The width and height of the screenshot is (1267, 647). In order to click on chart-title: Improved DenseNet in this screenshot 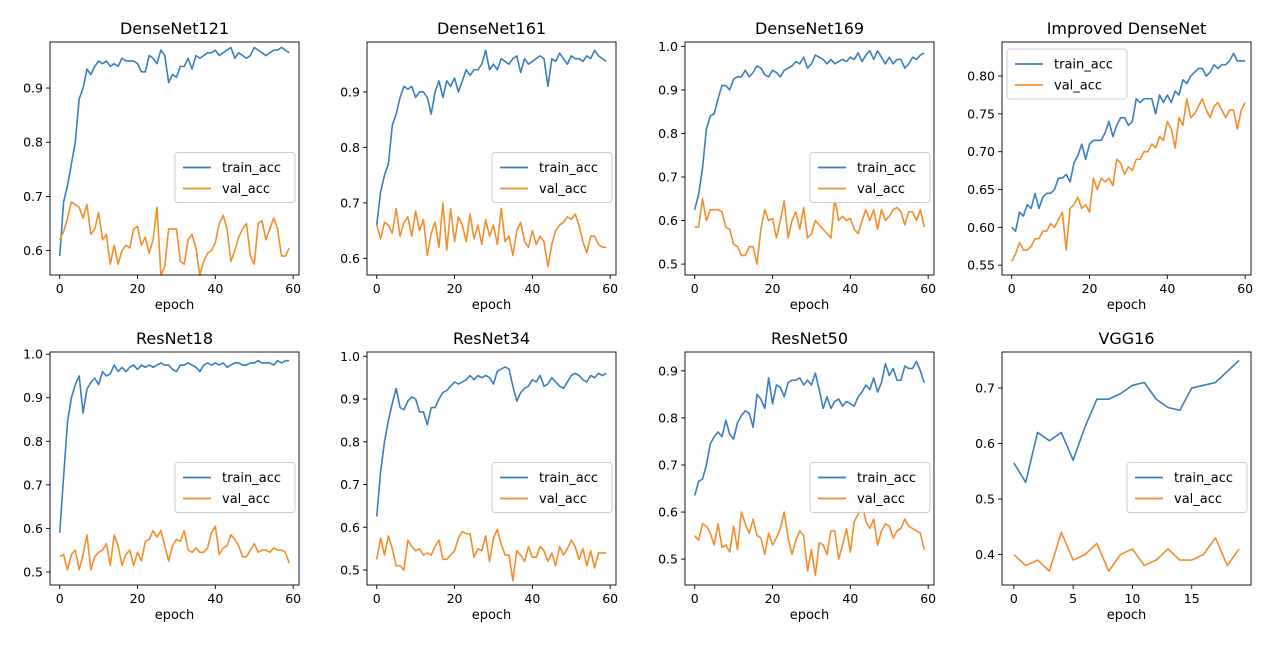, I will do `click(1127, 28)`.